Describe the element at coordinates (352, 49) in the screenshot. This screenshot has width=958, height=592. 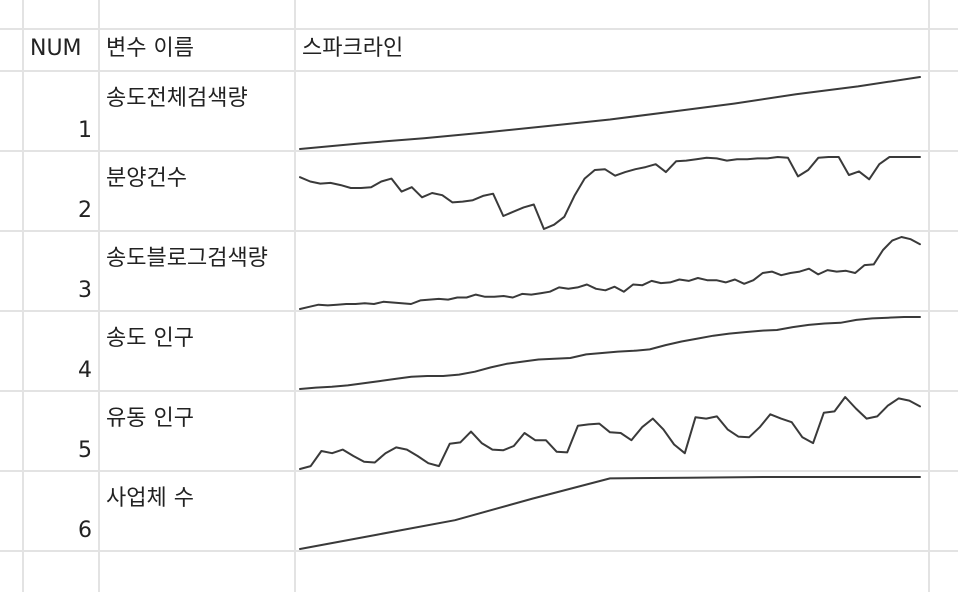
I see `header-sparkline: 스파크라인` at that location.